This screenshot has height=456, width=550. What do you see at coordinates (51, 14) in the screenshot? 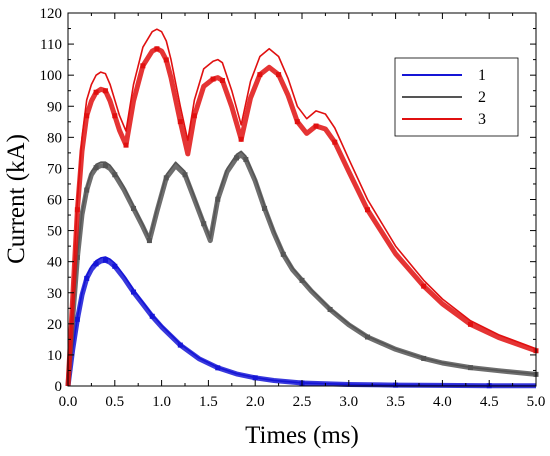
I see `y-tick-label: 120` at bounding box center [51, 14].